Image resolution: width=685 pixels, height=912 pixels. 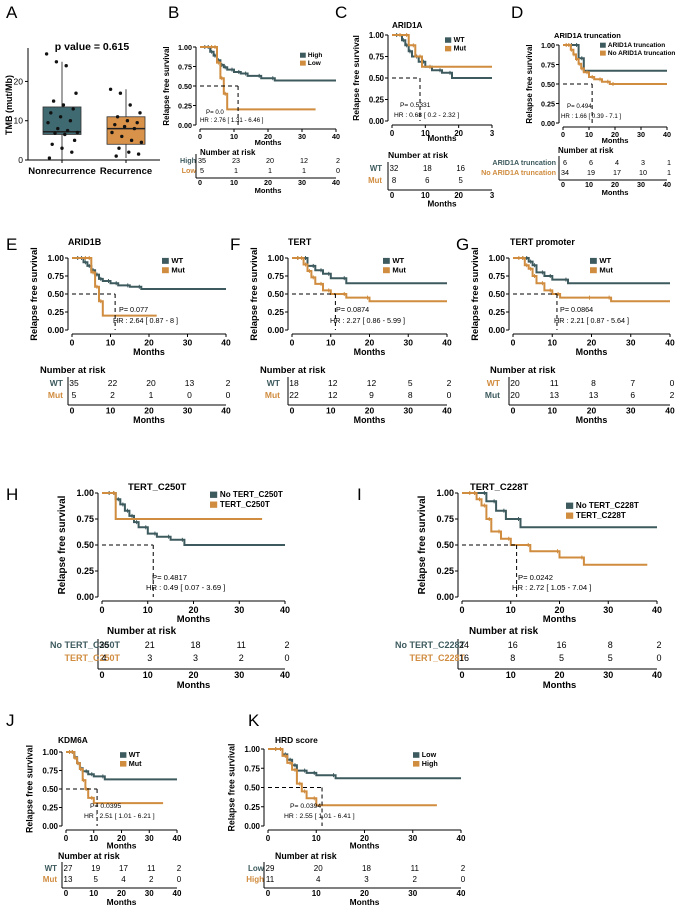 What do you see at coordinates (270, 160) in the screenshot?
I see `risk-count: 20` at bounding box center [270, 160].